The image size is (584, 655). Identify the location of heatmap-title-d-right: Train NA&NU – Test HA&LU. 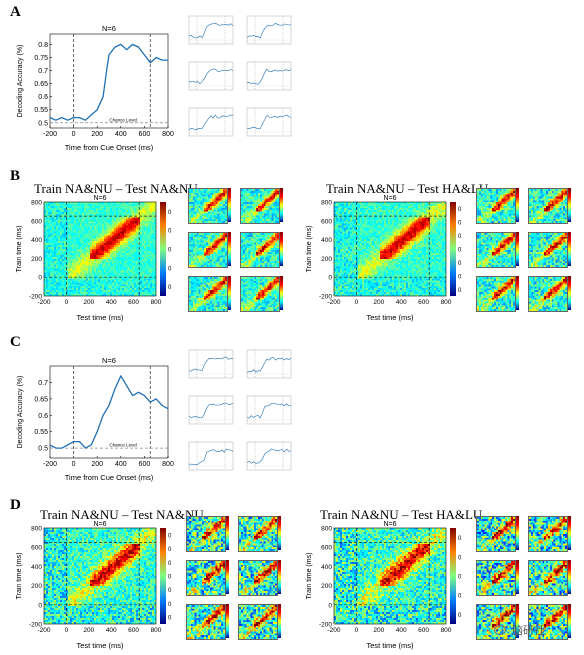
(401, 514).